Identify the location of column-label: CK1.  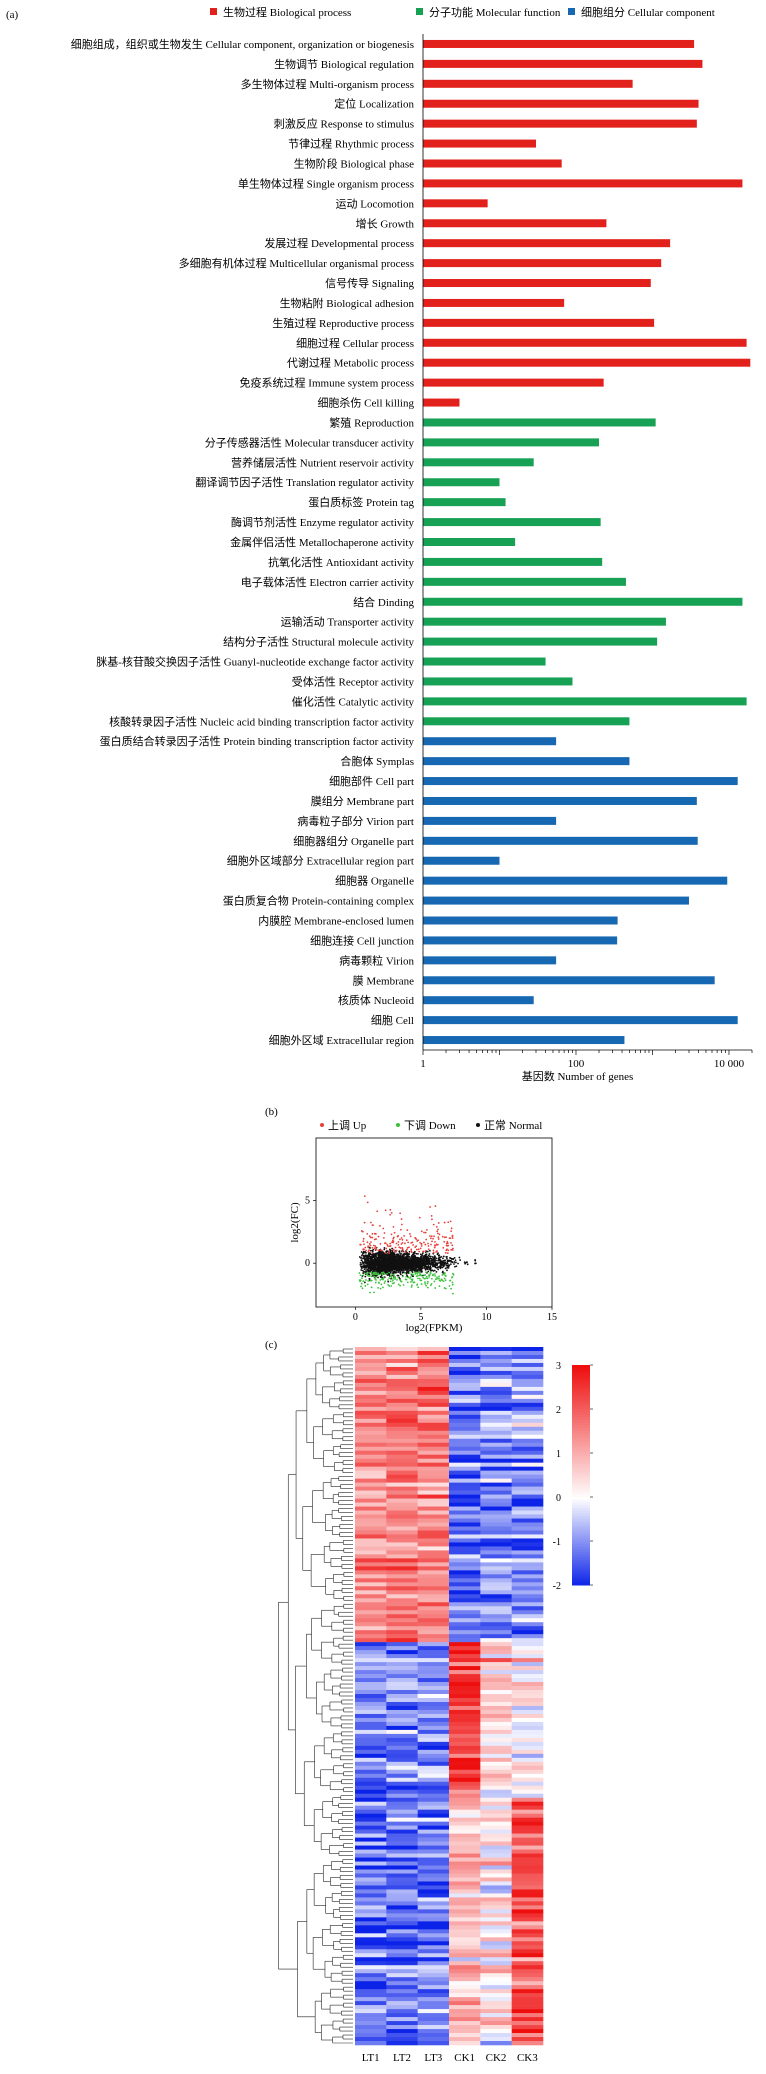
(464, 2058).